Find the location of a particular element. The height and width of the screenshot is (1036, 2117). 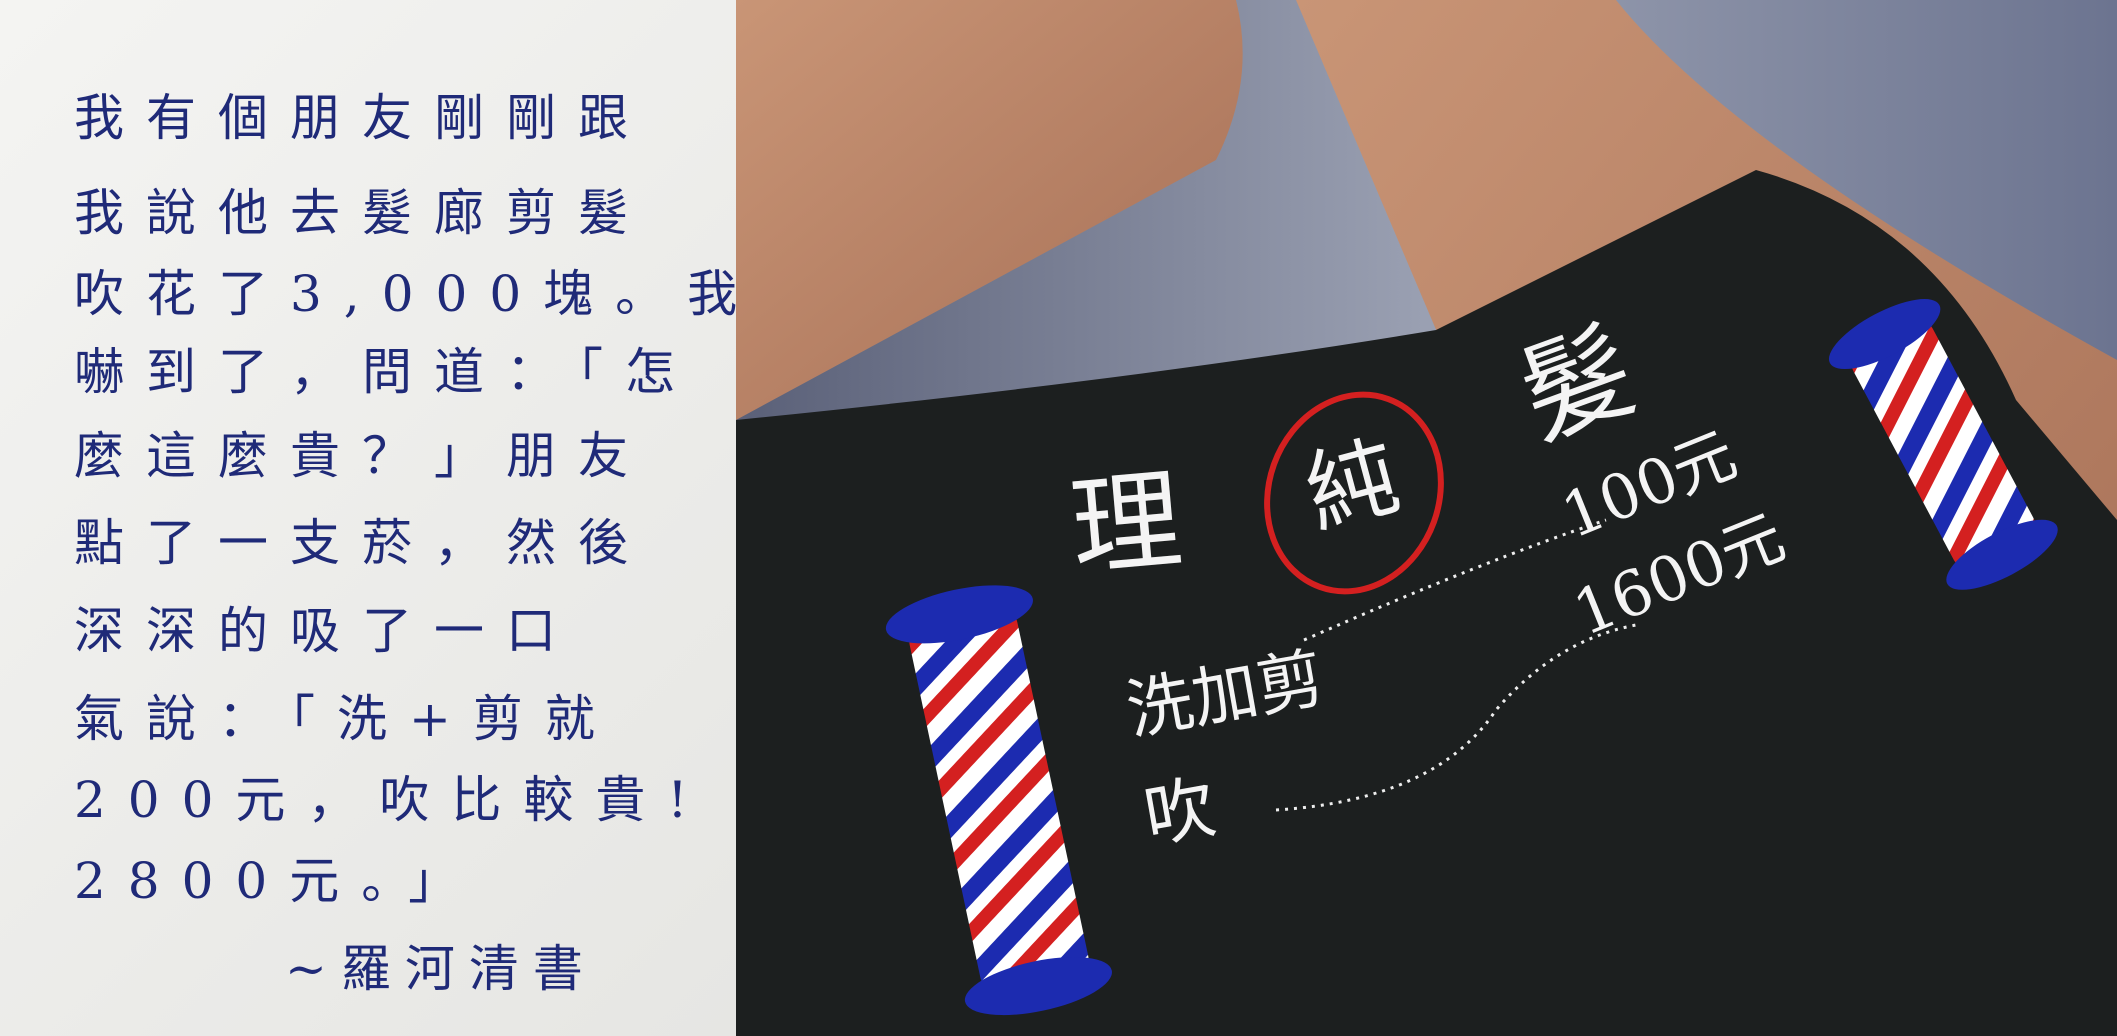

note-line: 氣說：「洗+剪就 is located at coordinates (345, 719).